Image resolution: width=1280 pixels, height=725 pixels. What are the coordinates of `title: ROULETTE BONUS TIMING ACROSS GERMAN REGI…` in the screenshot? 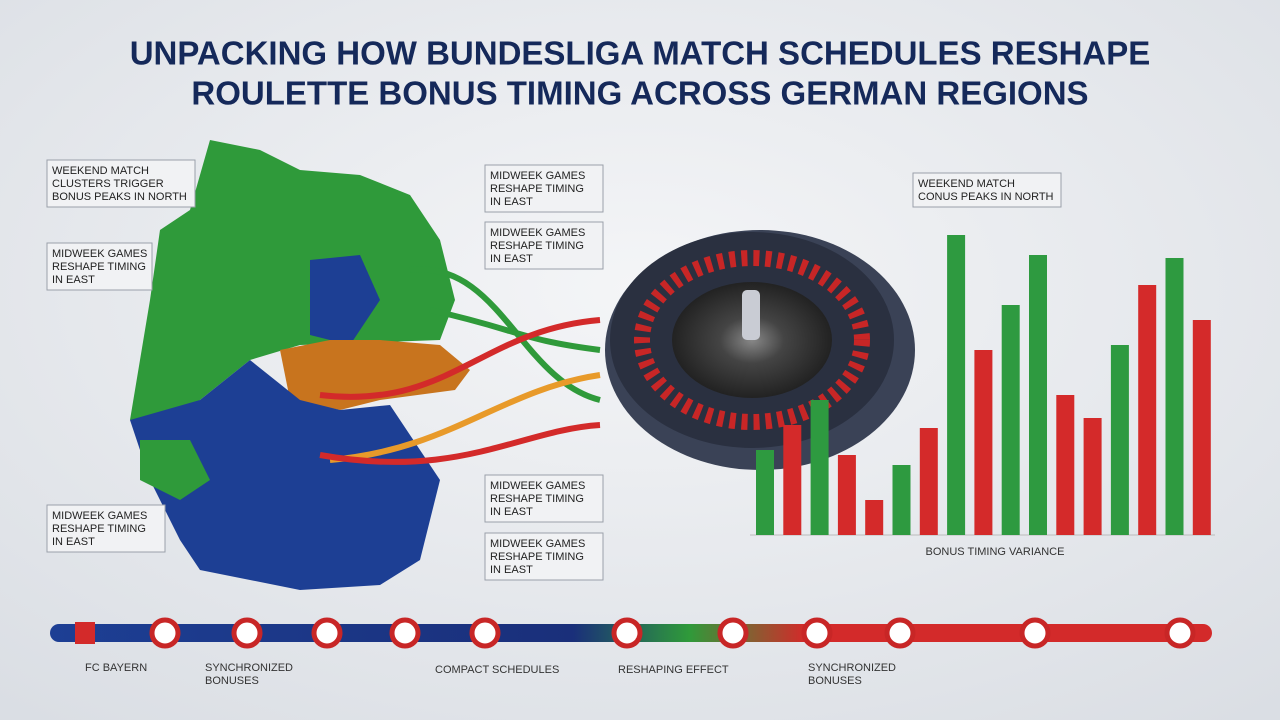 It's located at (639, 93).